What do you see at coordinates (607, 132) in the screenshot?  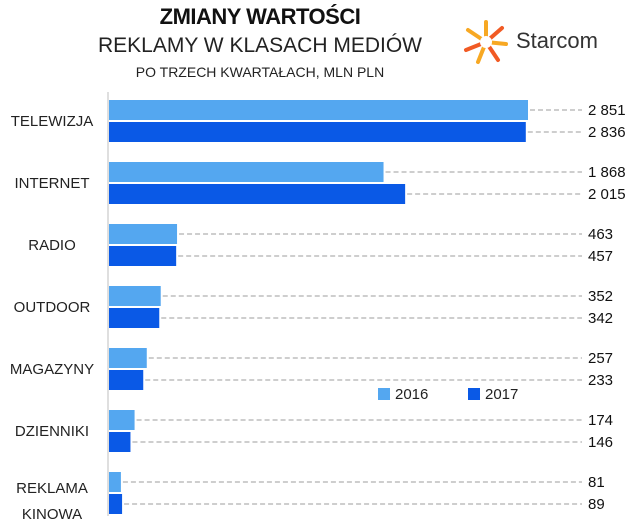 I see `value-label-2017: 2 836` at bounding box center [607, 132].